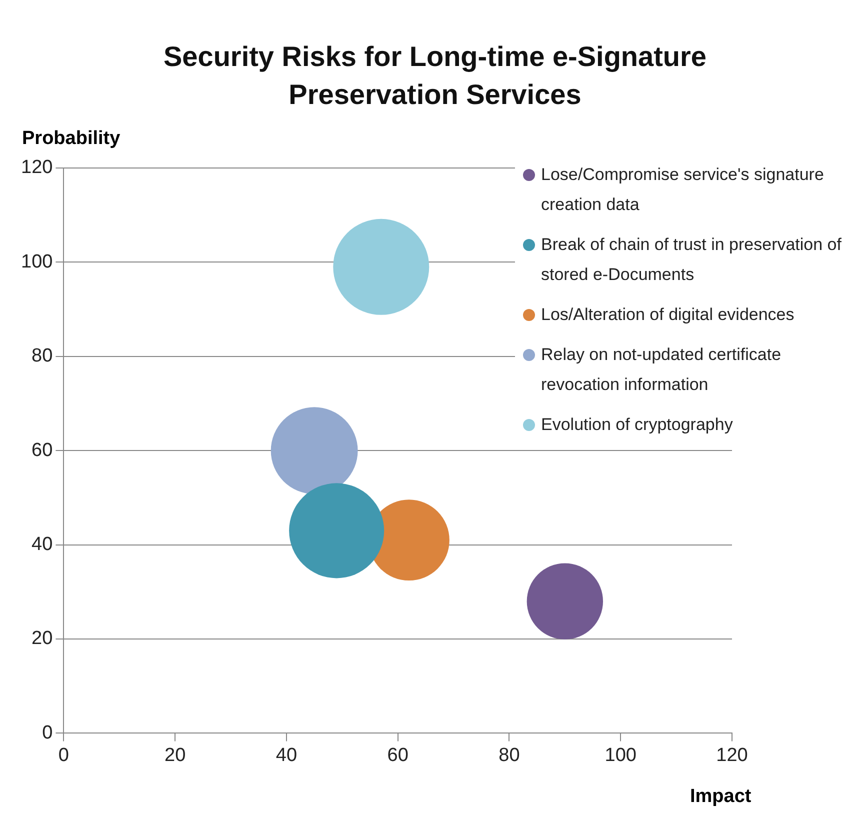  I want to click on legend-label: Los/Alteration of digital evidences, so click(667, 315).